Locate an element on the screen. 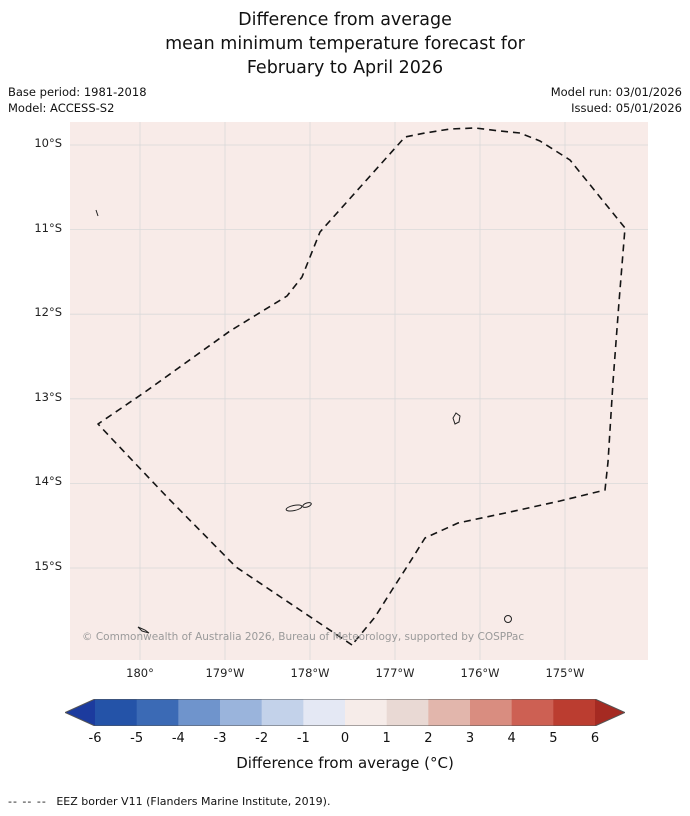 The height and width of the screenshot is (816, 690). tiny-mark is located at coordinates (97, 213).